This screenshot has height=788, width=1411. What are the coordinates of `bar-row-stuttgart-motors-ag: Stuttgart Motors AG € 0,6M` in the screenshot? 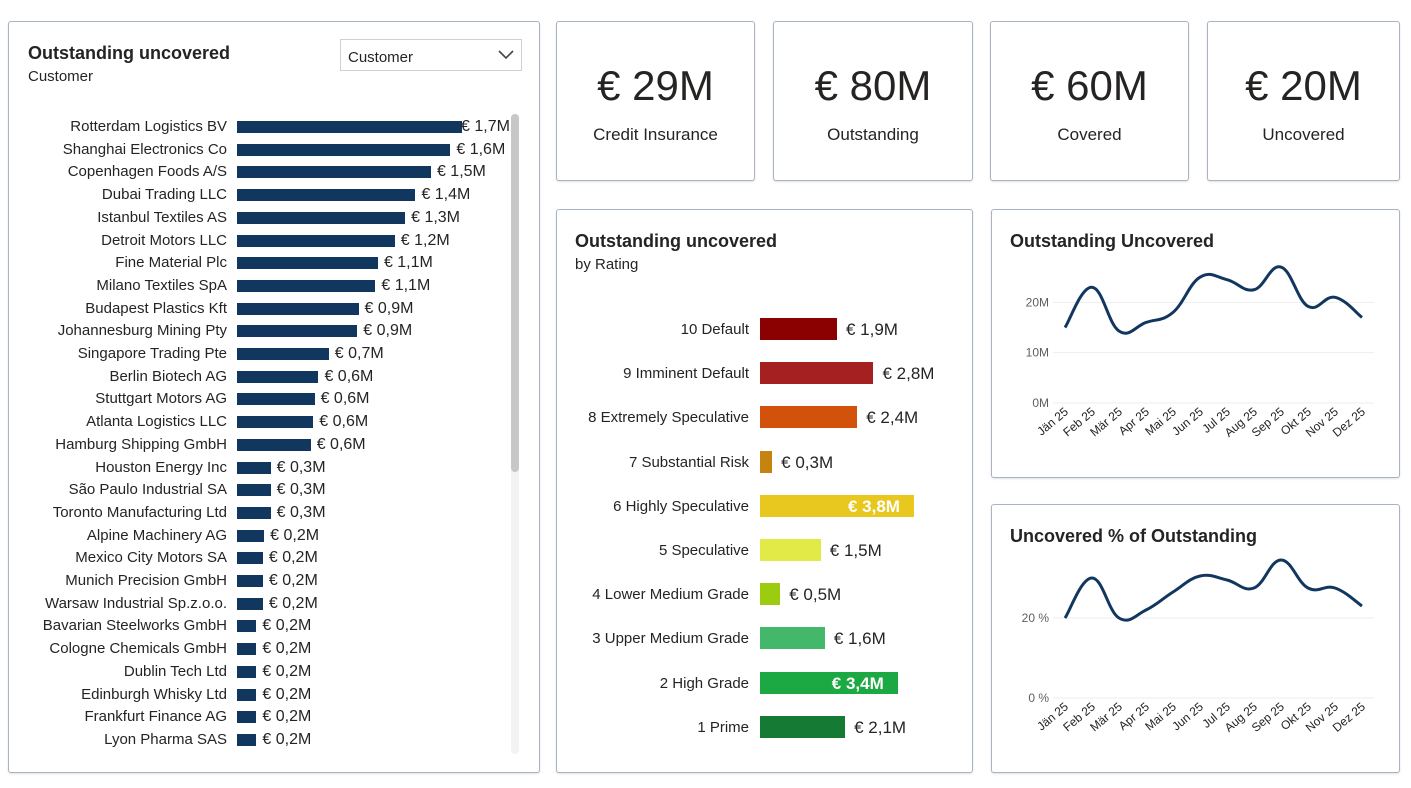 It's located at (259, 399).